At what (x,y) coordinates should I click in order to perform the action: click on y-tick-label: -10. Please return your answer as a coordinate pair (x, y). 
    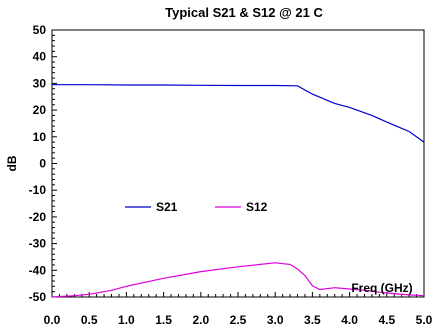
    Looking at the image, I should click on (38, 190).